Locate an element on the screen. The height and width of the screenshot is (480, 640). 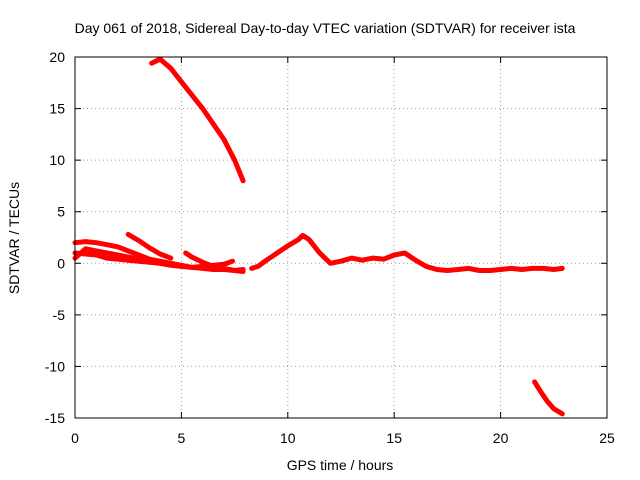
x-tick-label: 5 is located at coordinates (182, 438).